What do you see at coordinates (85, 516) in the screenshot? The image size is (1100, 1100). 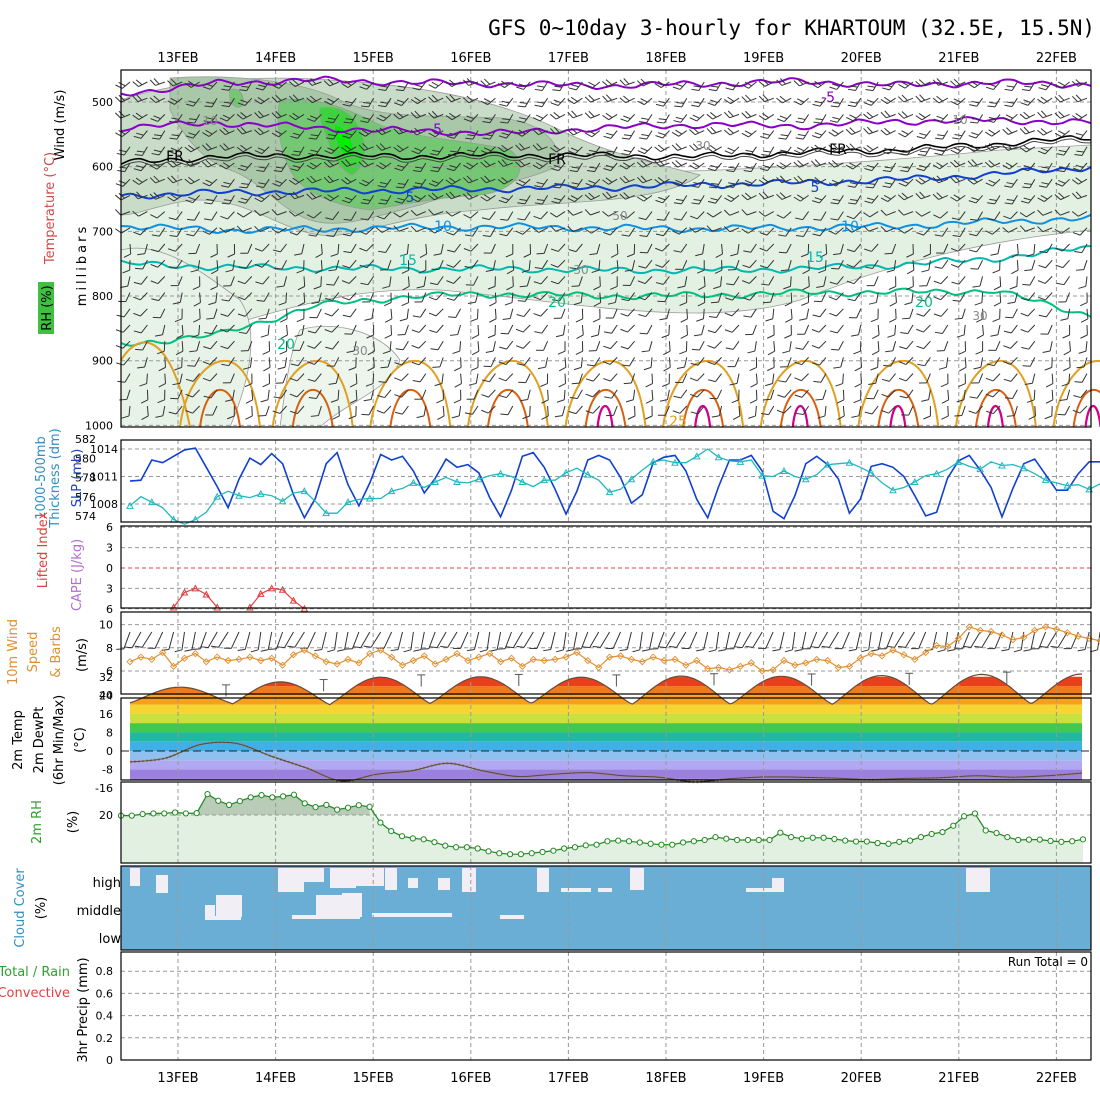 I see `thickness-tick: 574` at bounding box center [85, 516].